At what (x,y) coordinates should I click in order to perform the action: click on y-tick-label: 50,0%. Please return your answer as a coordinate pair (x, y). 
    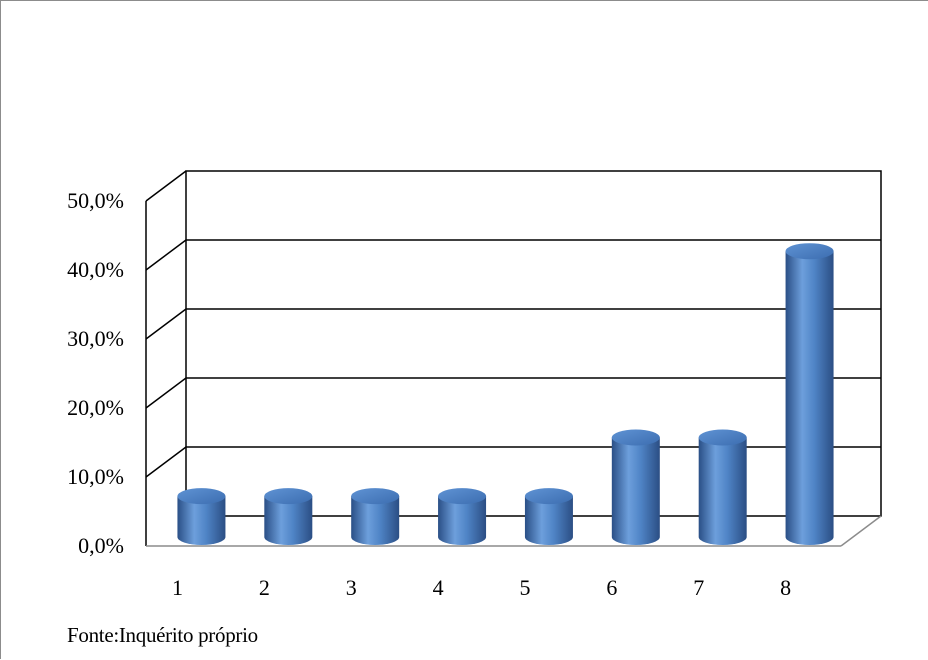
    Looking at the image, I should click on (95, 200).